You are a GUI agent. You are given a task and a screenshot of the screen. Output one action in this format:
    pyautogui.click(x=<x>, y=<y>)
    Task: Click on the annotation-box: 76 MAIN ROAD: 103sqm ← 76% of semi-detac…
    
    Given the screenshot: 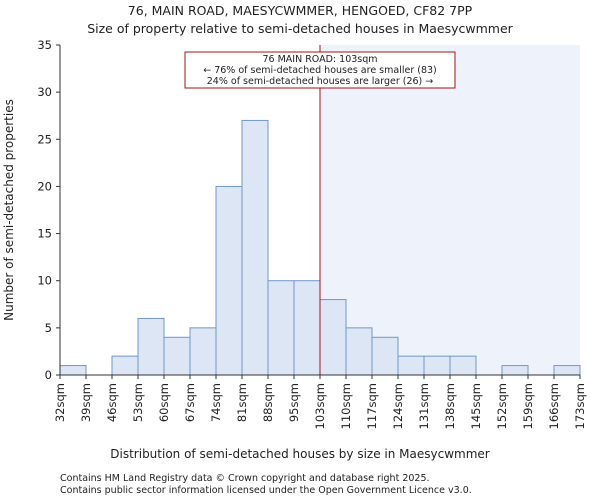 What is the action you would take?
    pyautogui.click(x=320, y=70)
    